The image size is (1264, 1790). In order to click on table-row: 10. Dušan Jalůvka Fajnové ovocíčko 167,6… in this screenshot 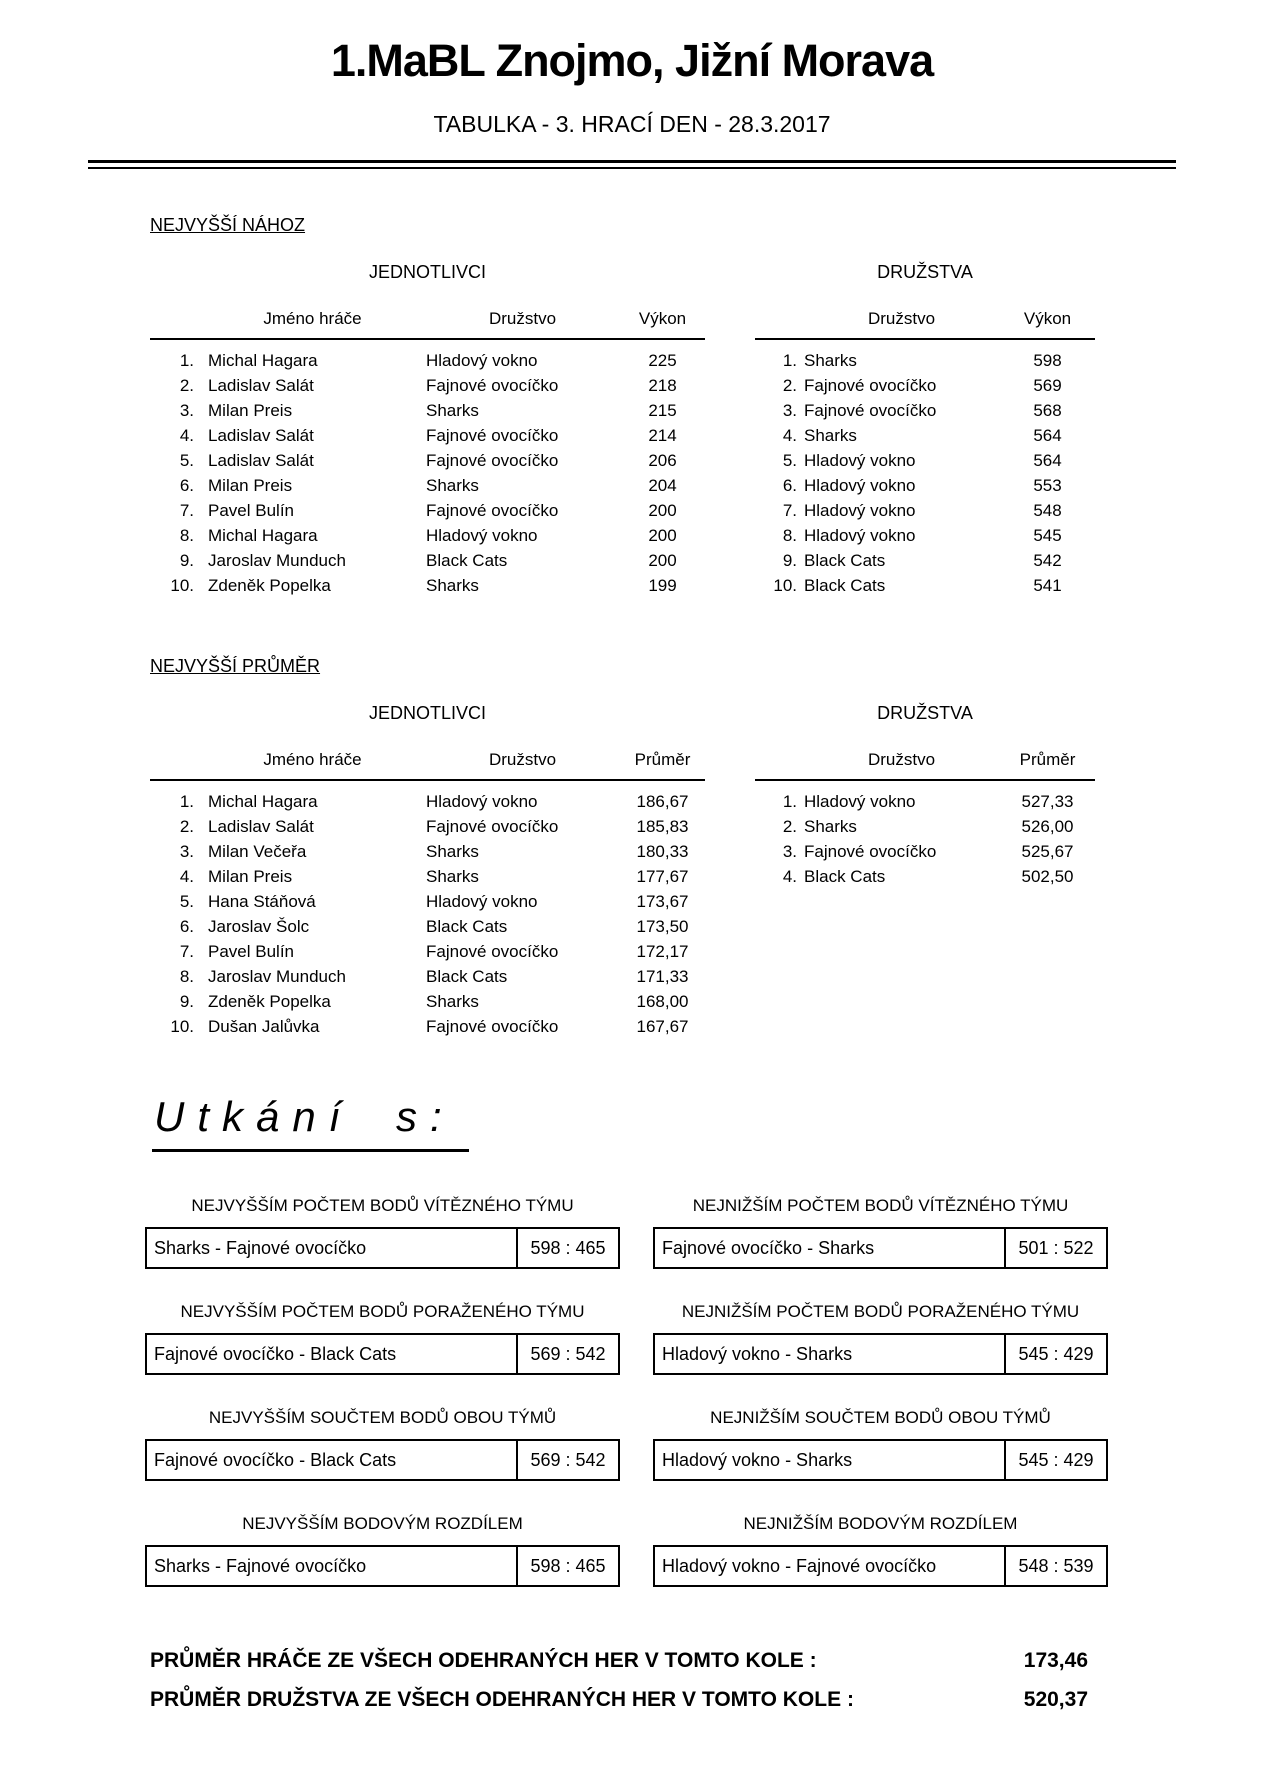, I will do `click(427, 1026)`.